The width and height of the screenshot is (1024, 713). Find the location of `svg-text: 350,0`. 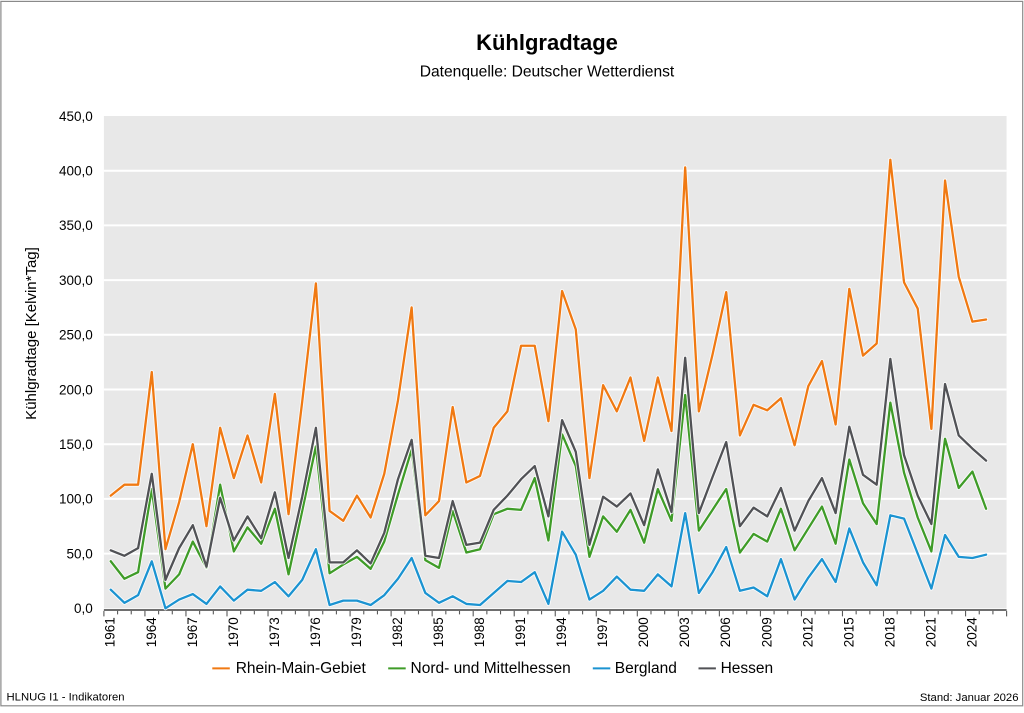

svg-text: 350,0 is located at coordinates (76, 225).